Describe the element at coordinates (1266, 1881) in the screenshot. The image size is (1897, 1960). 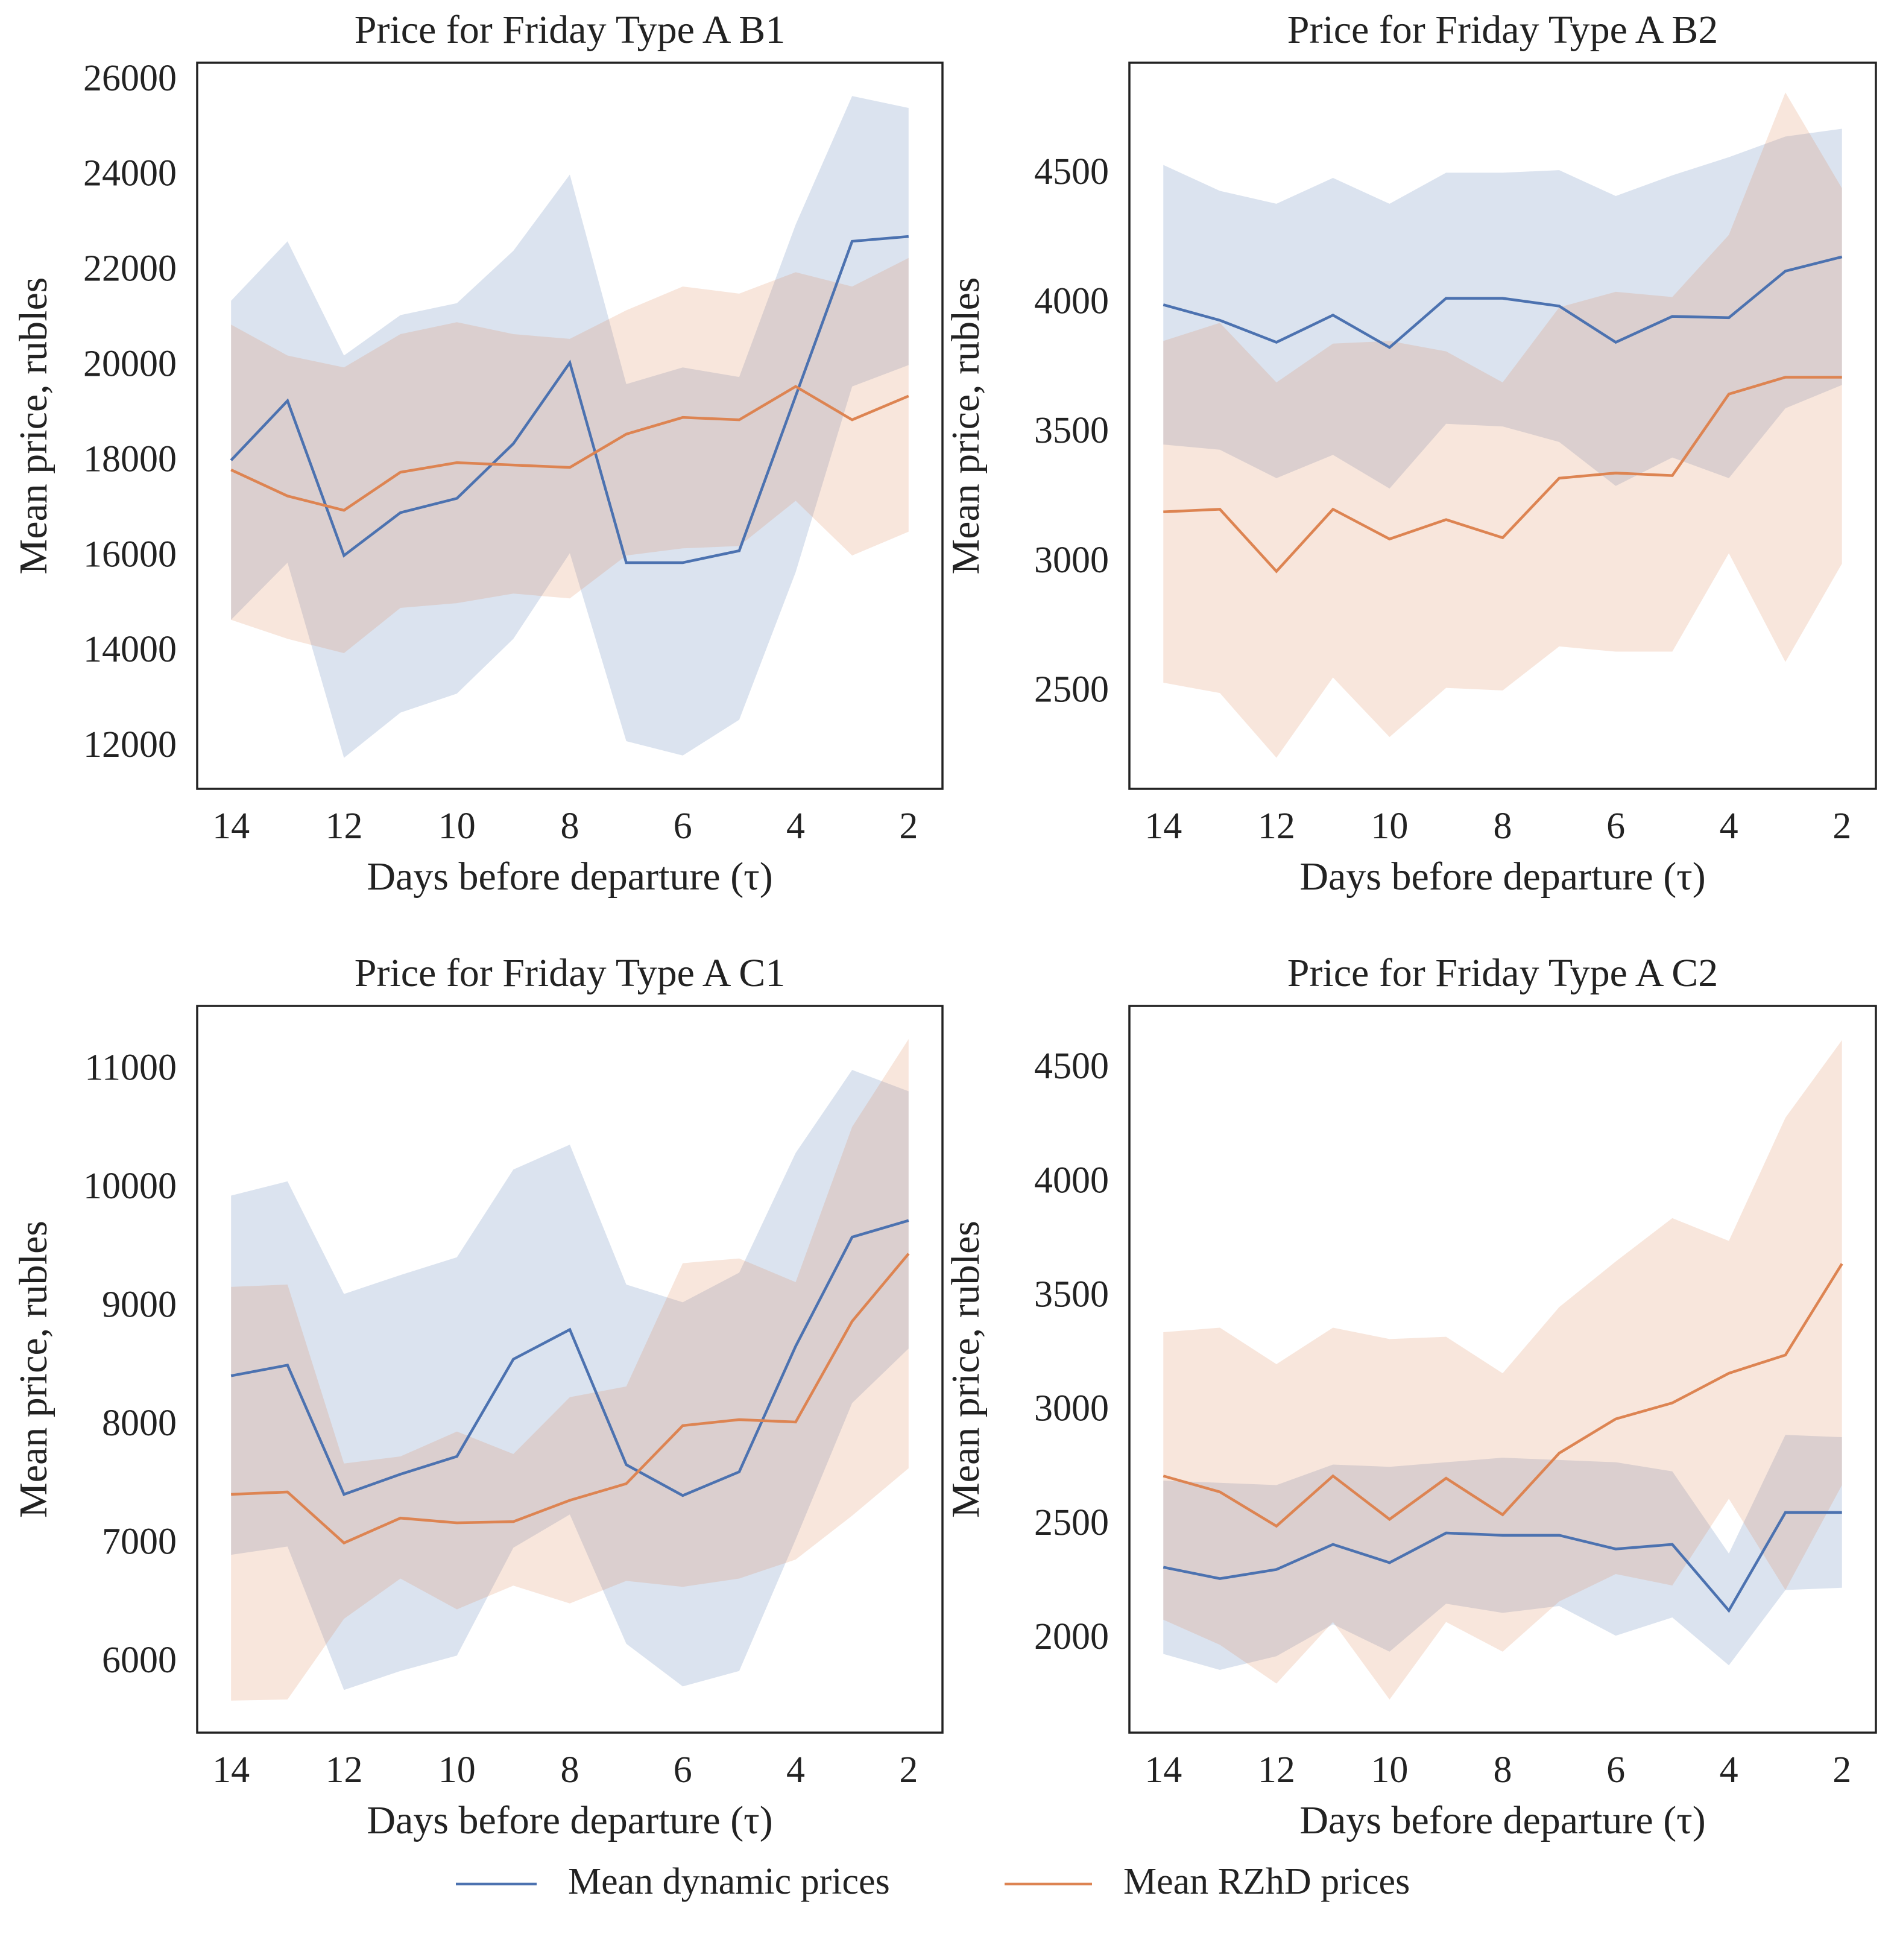
I see `legend-label: Mean RZhD prices` at that location.